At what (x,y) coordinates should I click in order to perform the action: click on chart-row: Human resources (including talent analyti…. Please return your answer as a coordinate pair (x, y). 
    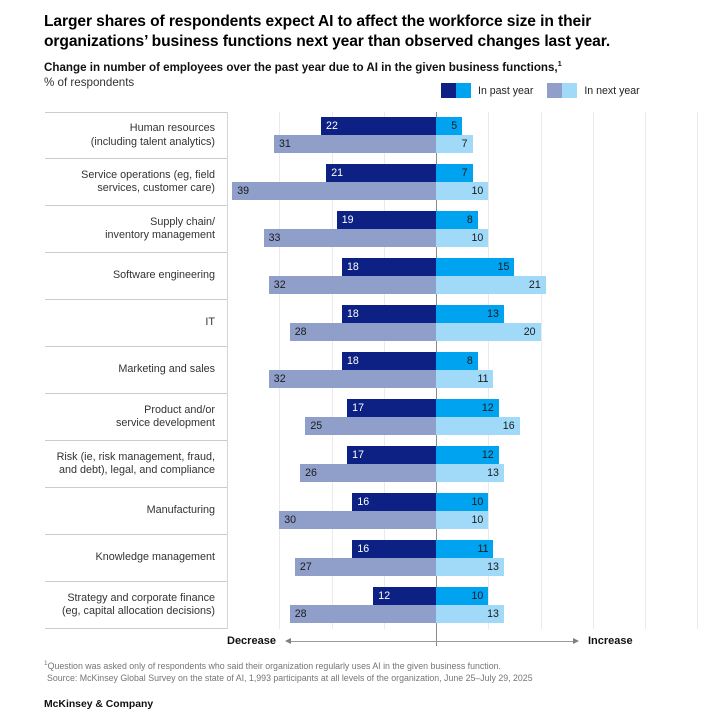
    Looking at the image, I should click on (372, 135).